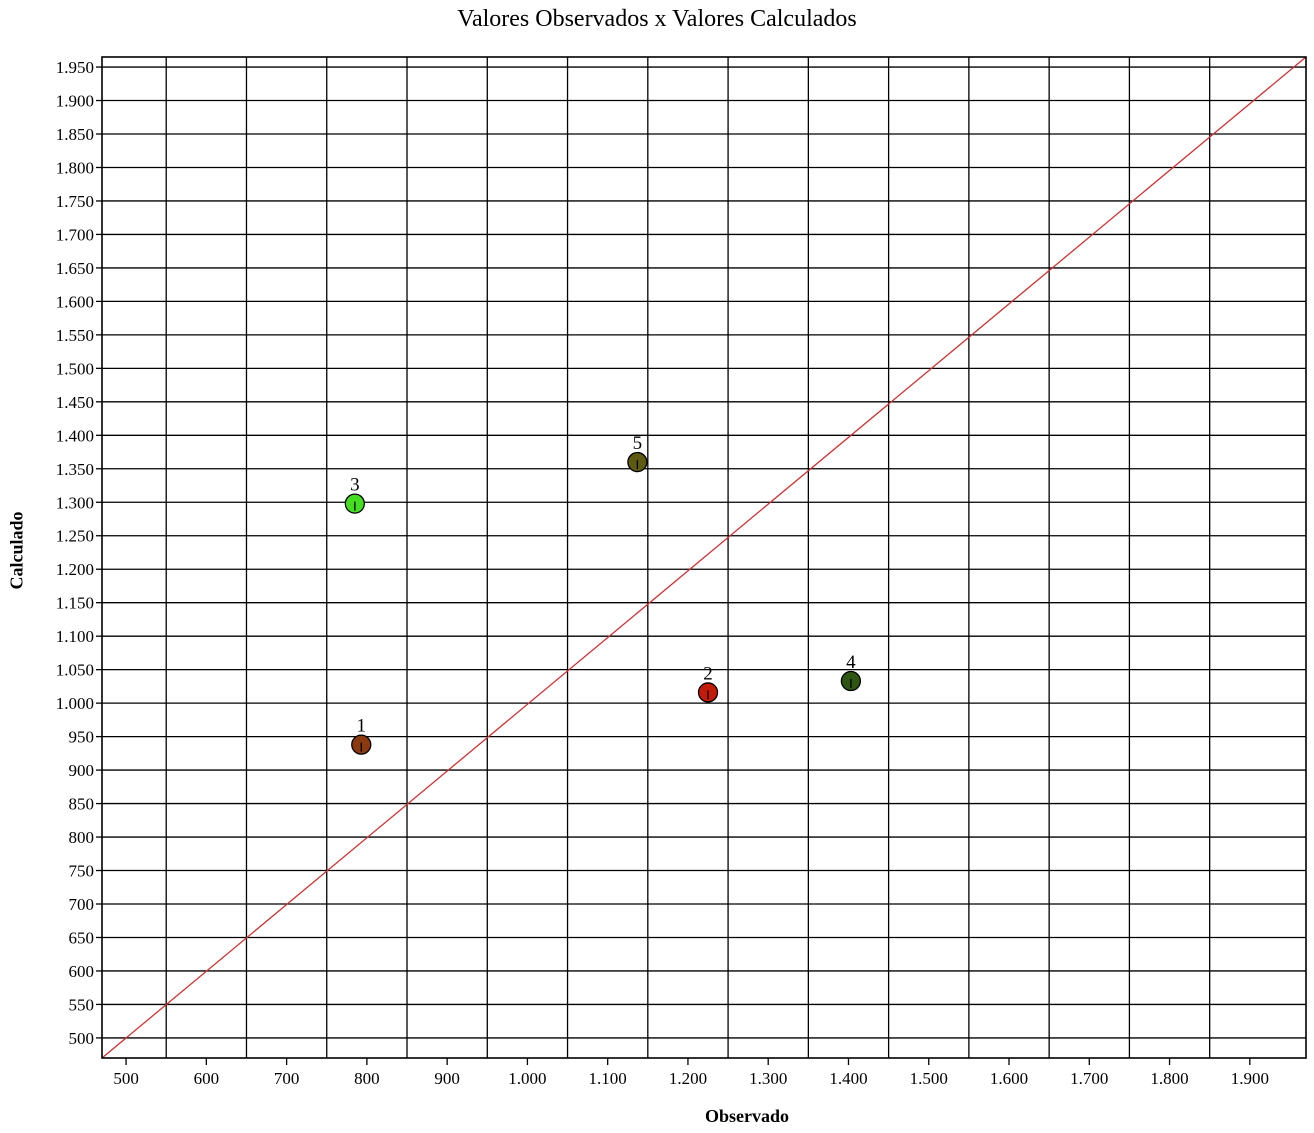 Image resolution: width=1314 pixels, height=1133 pixels. I want to click on y-tick-label: 1.550, so click(75, 335).